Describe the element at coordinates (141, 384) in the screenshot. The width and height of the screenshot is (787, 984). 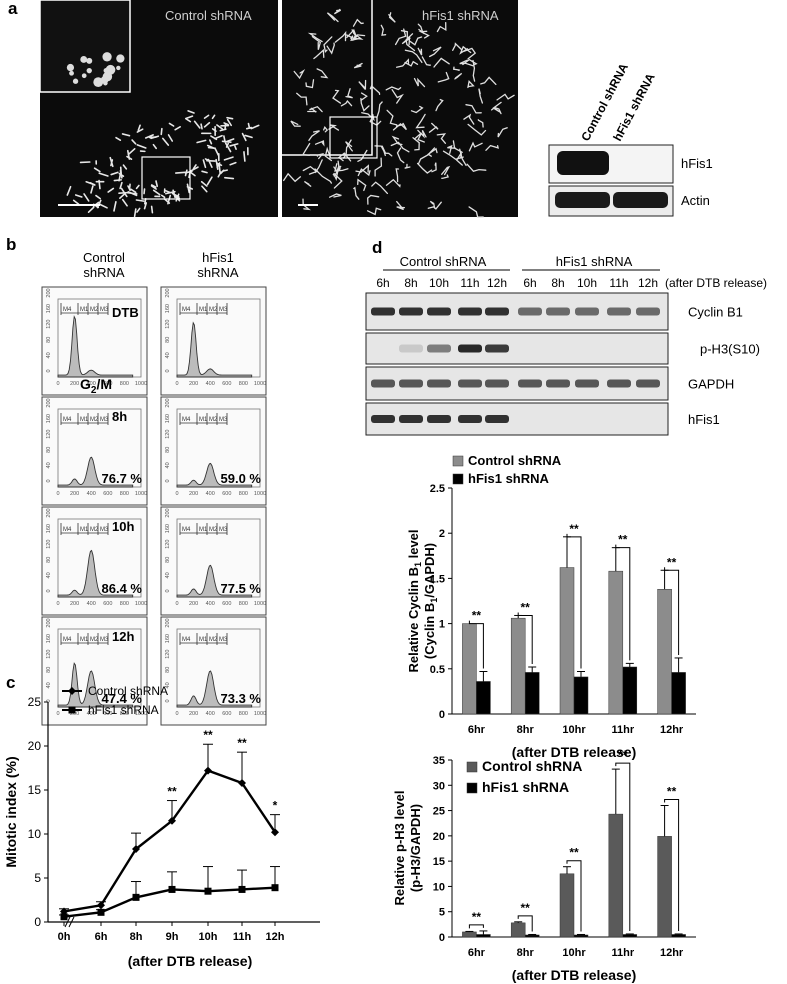
I see `histogram-x-tick: 1000` at that location.